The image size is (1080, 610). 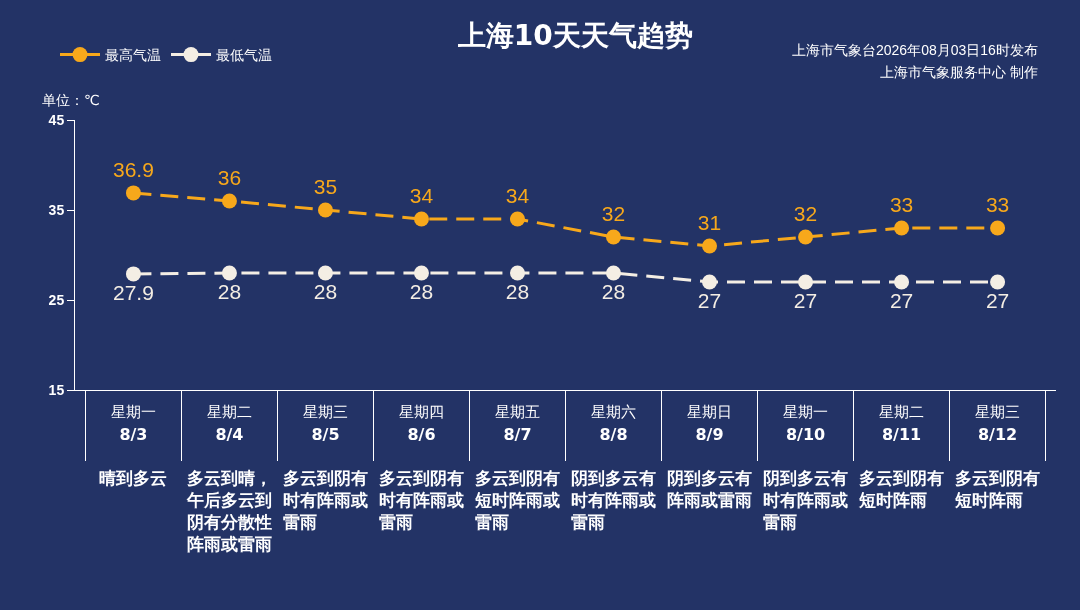 I want to click on category-label: 星期五 8/7 多云到阴有短时阵雨或雷雨, so click(x=517, y=467).